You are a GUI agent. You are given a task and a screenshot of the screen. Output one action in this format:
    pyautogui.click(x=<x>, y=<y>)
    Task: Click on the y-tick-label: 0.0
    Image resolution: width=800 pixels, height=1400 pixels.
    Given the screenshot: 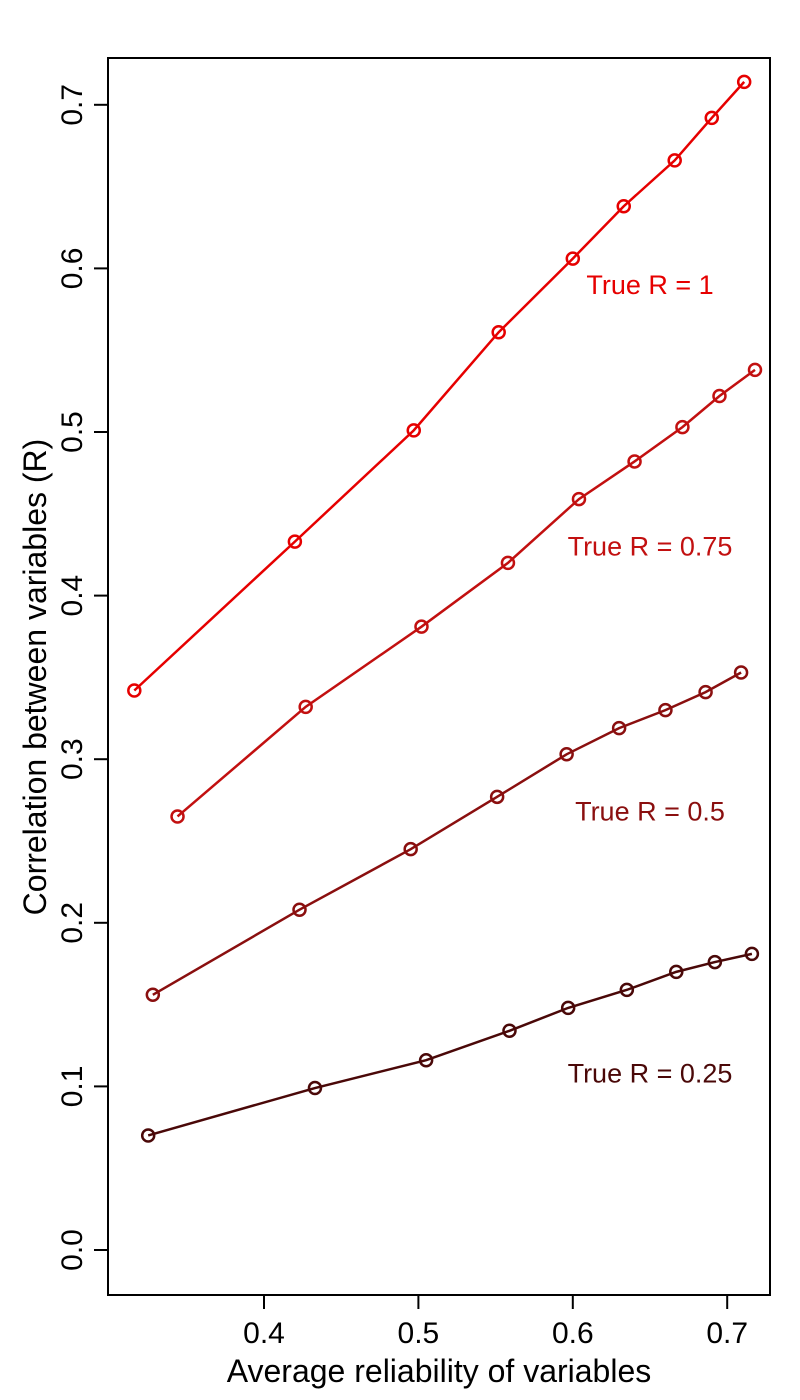 What is the action you would take?
    pyautogui.click(x=72, y=1250)
    